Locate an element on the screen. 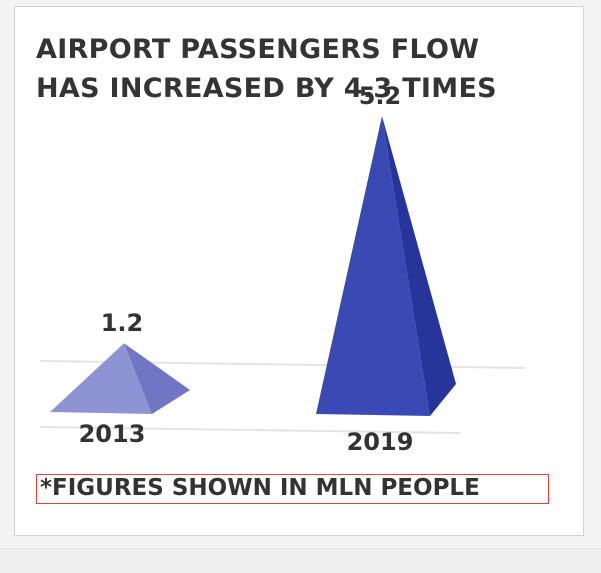 The image size is (601, 573). value-label-2013: 1.2 is located at coordinates (122, 323).